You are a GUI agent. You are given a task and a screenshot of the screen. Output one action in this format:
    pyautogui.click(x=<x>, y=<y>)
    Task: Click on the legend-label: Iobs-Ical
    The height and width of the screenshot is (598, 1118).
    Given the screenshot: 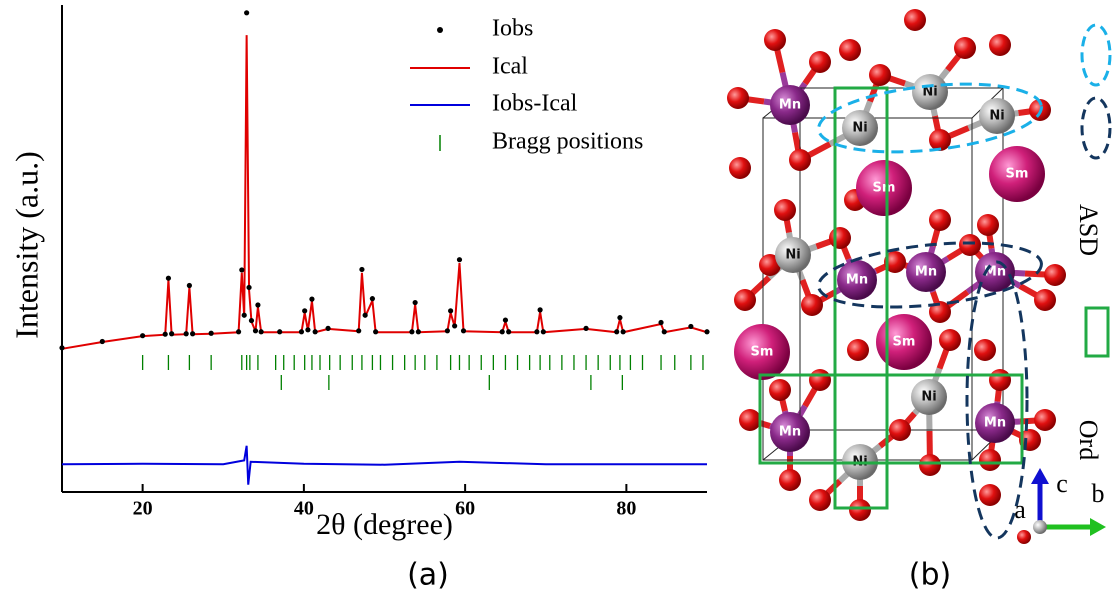 What is the action you would take?
    pyautogui.click(x=535, y=104)
    